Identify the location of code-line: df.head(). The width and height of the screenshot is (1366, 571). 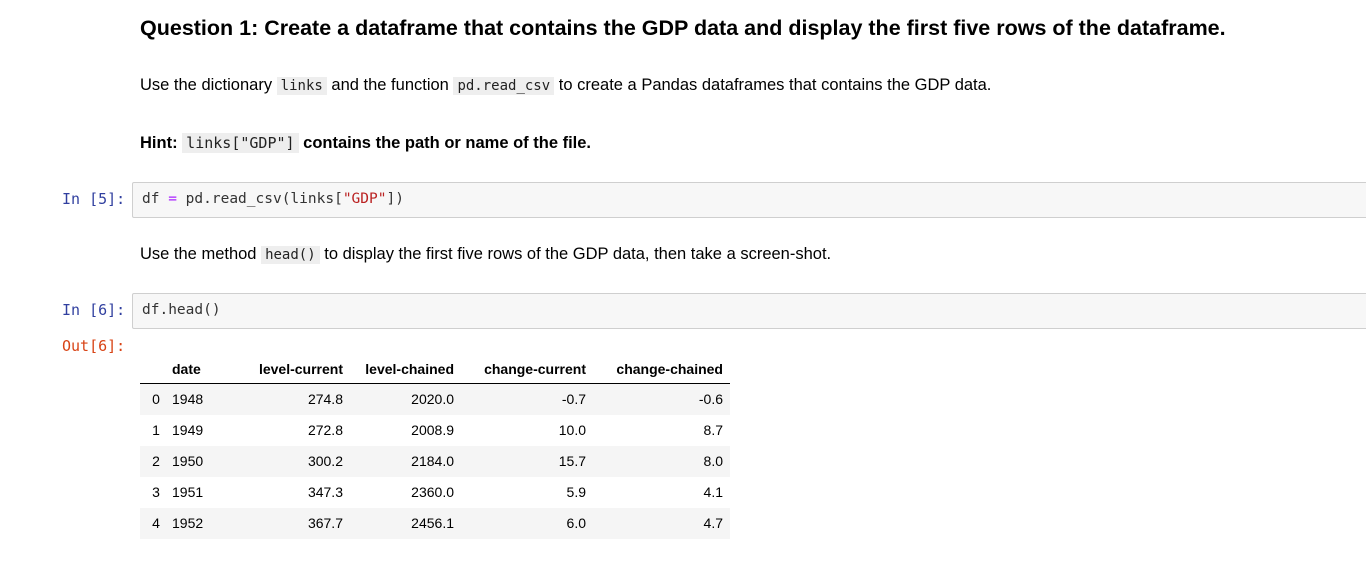
(181, 310).